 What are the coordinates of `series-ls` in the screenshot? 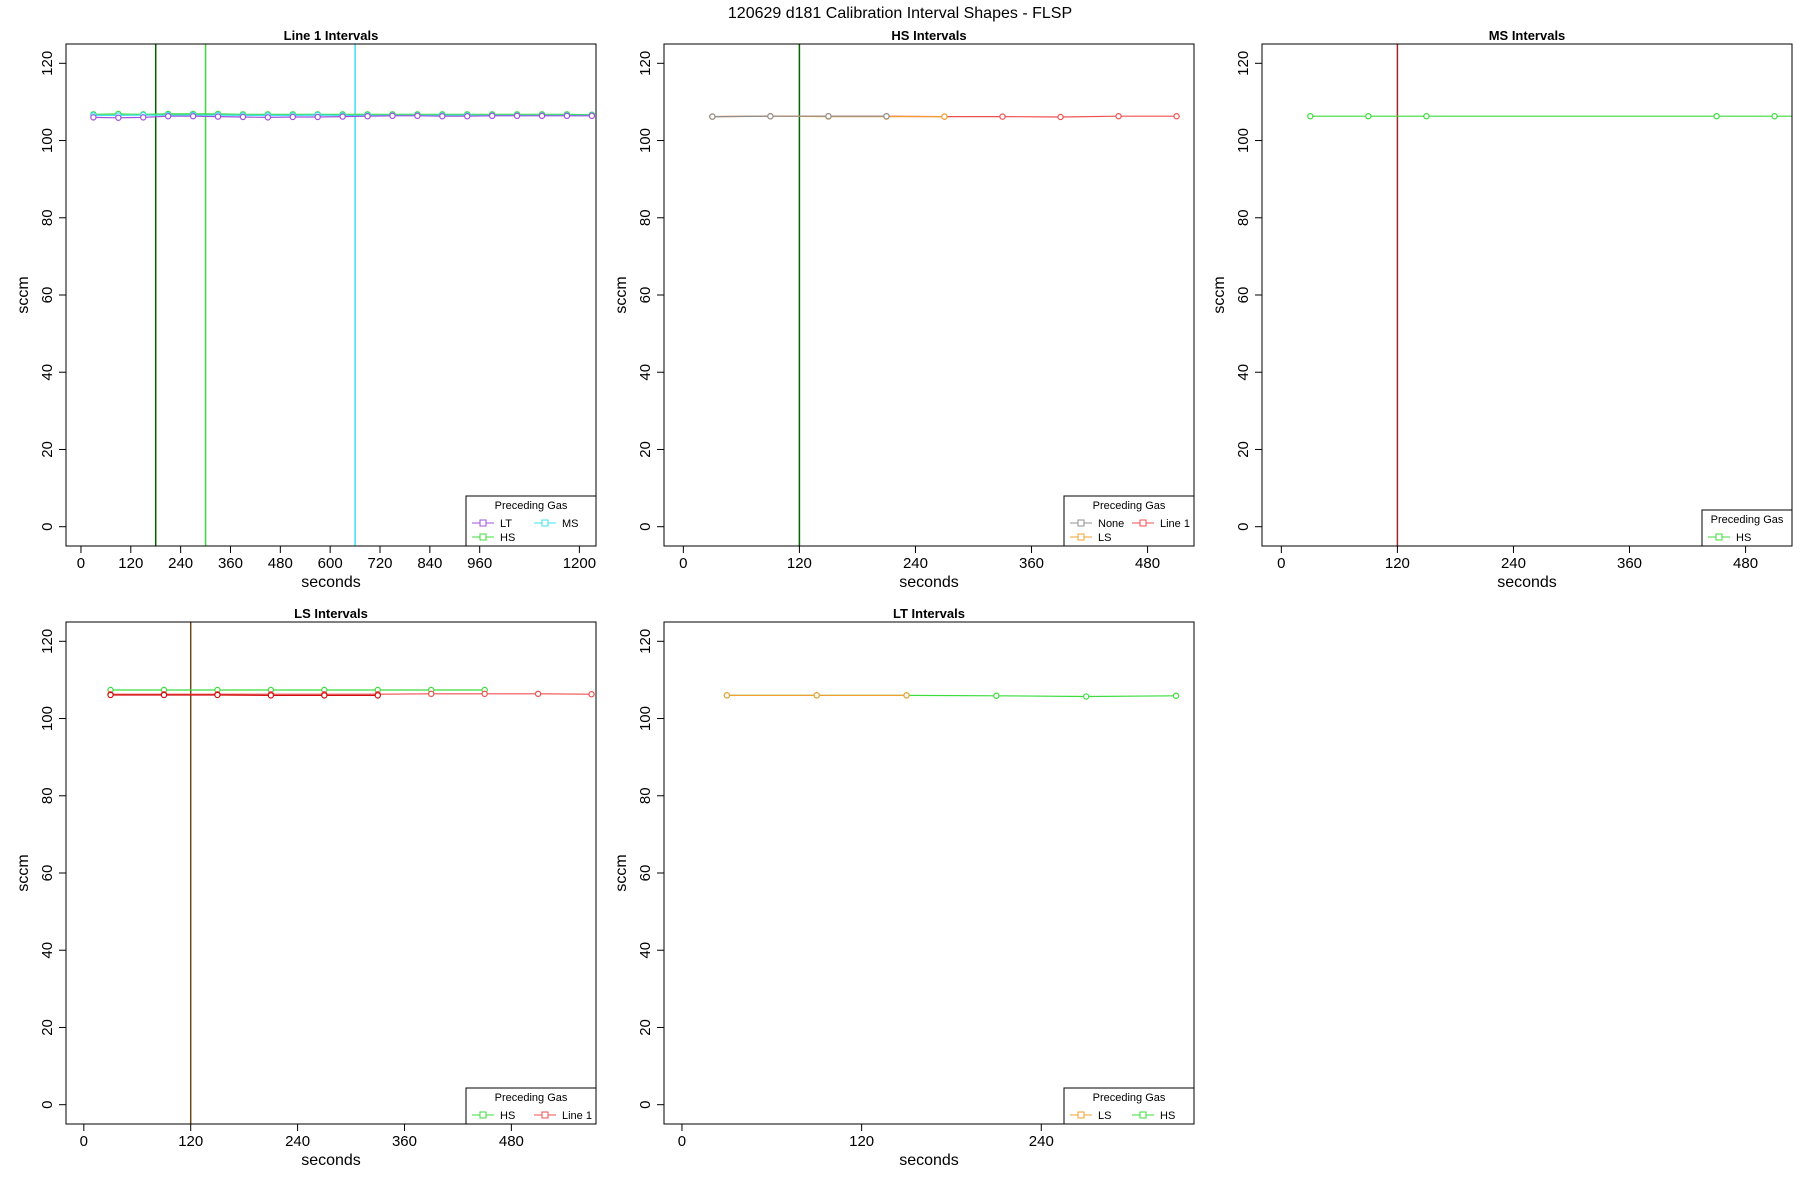 It's located at (816, 695).